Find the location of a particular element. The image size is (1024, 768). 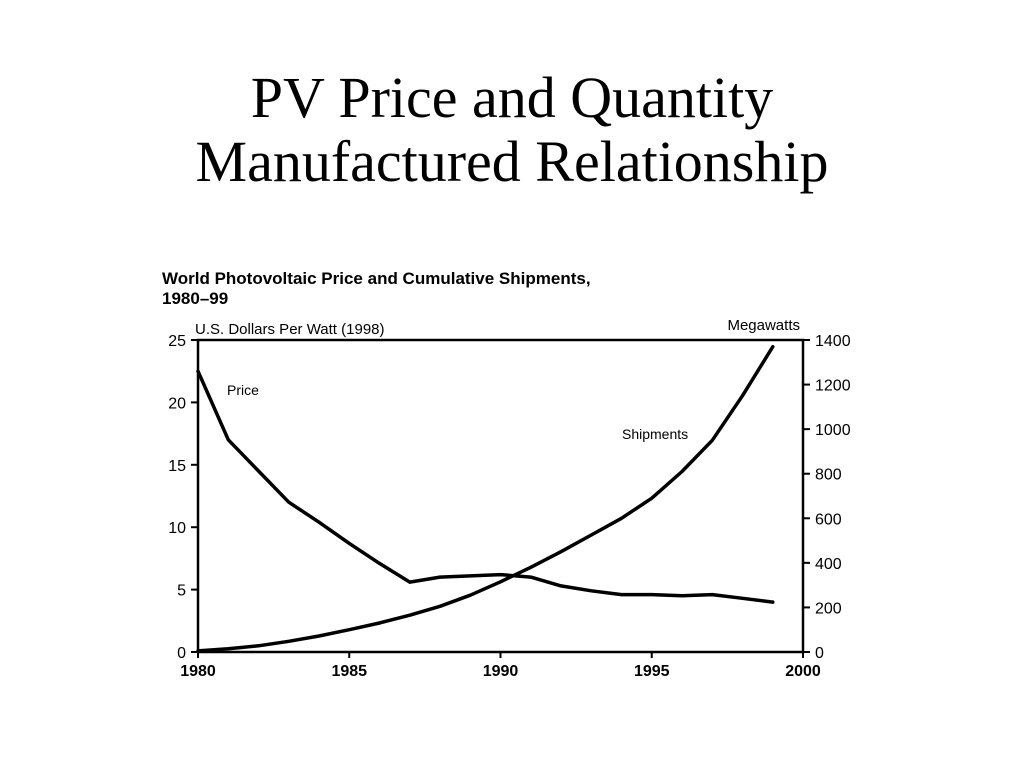

slide-title-line-1: PV Price and Quantity is located at coordinates (512, 97).